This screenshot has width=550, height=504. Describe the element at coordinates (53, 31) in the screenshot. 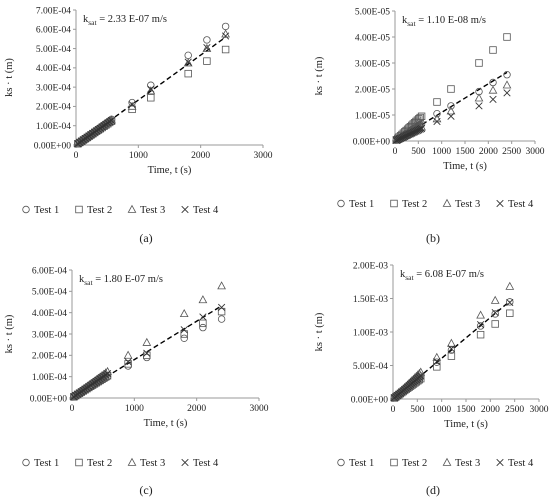

I see `y-tick-label: 6.00E-04` at that location.